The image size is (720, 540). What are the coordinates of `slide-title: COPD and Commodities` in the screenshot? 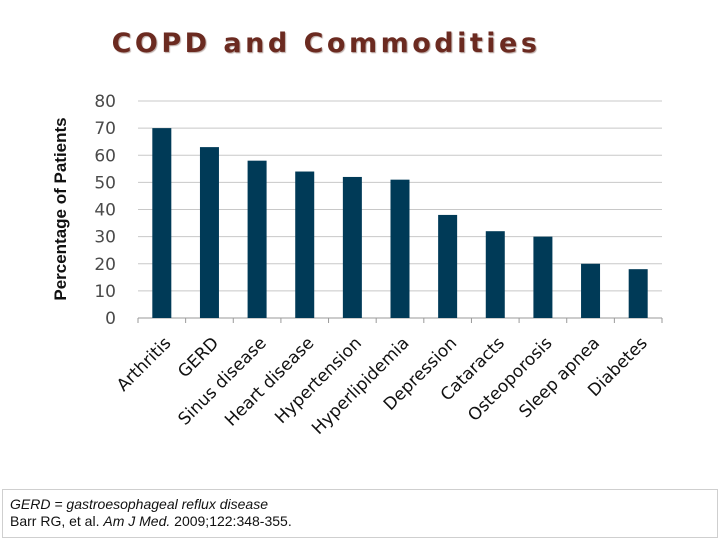 It's located at (326, 43).